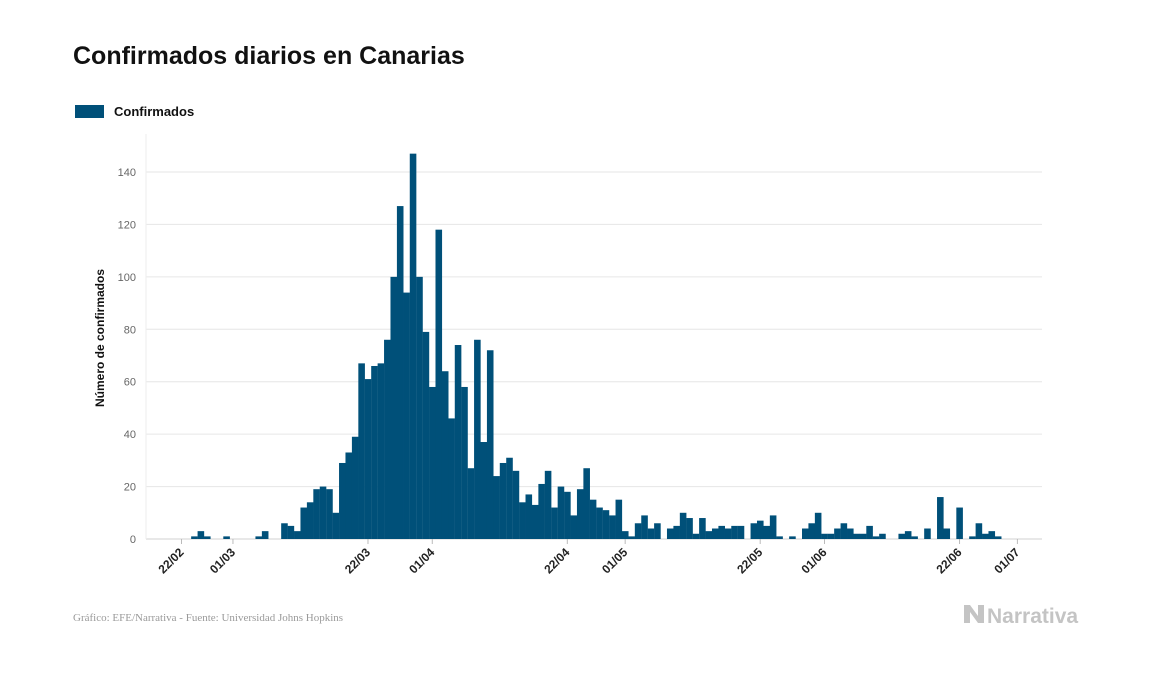 Image resolution: width=1157 pixels, height=674 pixels. Describe the element at coordinates (357, 560) in the screenshot. I see `x-tick-label: 22/03` at that location.